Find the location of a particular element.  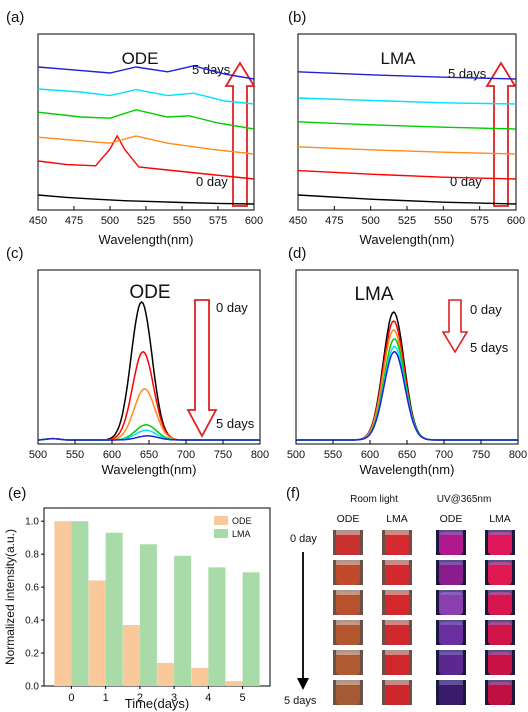

column-labels: ODE LMA ODE LMA is located at coordinates (424, 519).